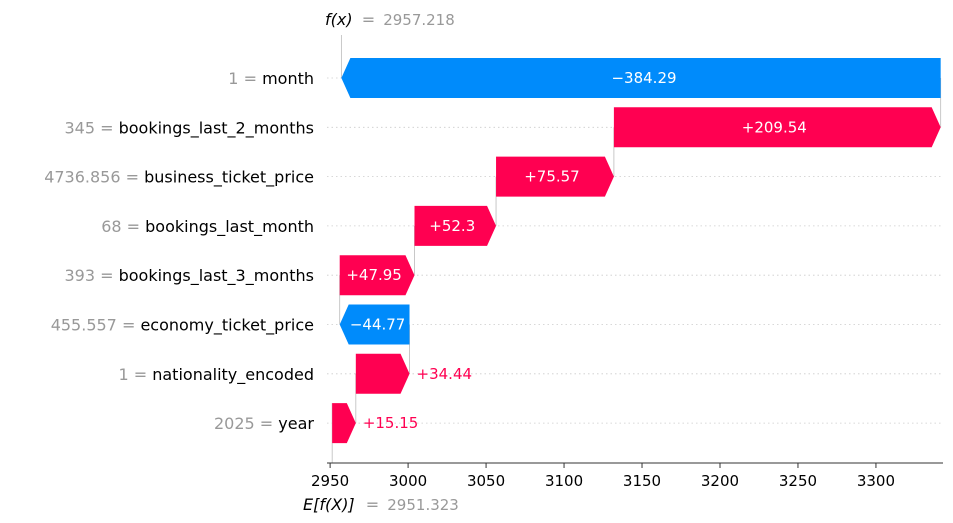 The image size is (953, 523). I want to click on bar-bookings-last-2-months, so click(777, 127).